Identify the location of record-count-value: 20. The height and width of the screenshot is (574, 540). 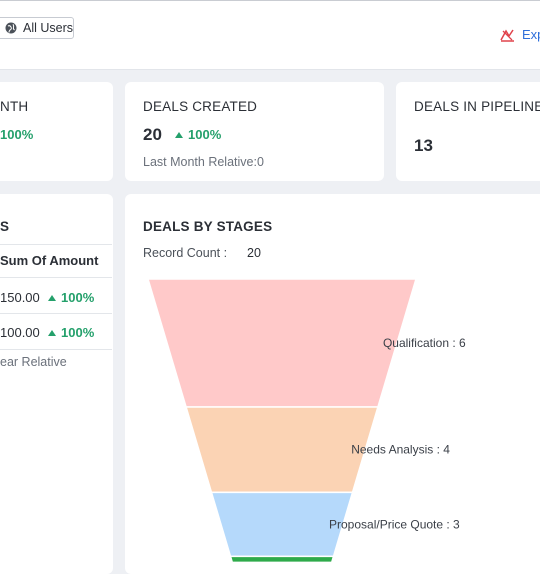
(254, 253).